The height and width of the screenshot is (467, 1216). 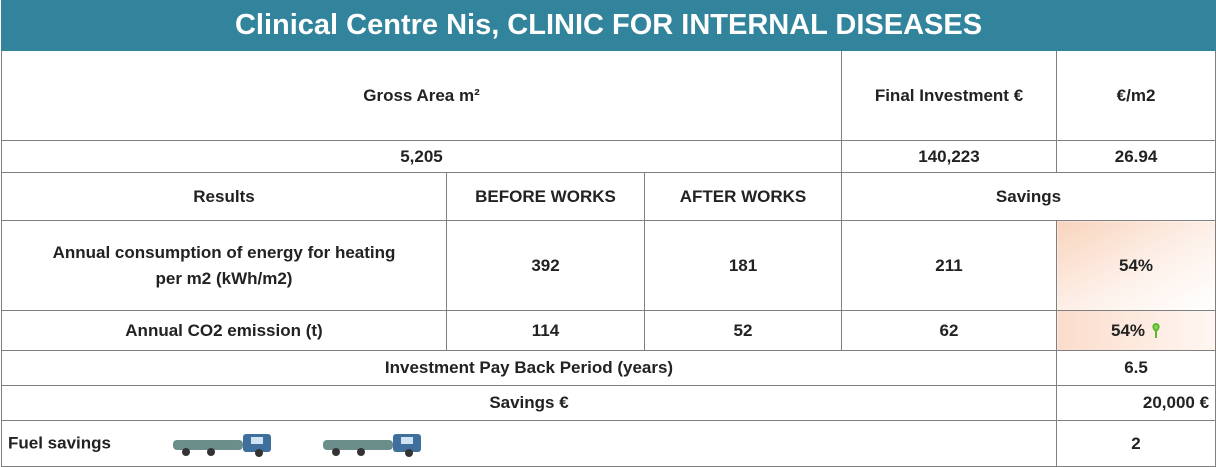 What do you see at coordinates (529, 403) in the screenshot?
I see `savings-label: Savings €` at bounding box center [529, 403].